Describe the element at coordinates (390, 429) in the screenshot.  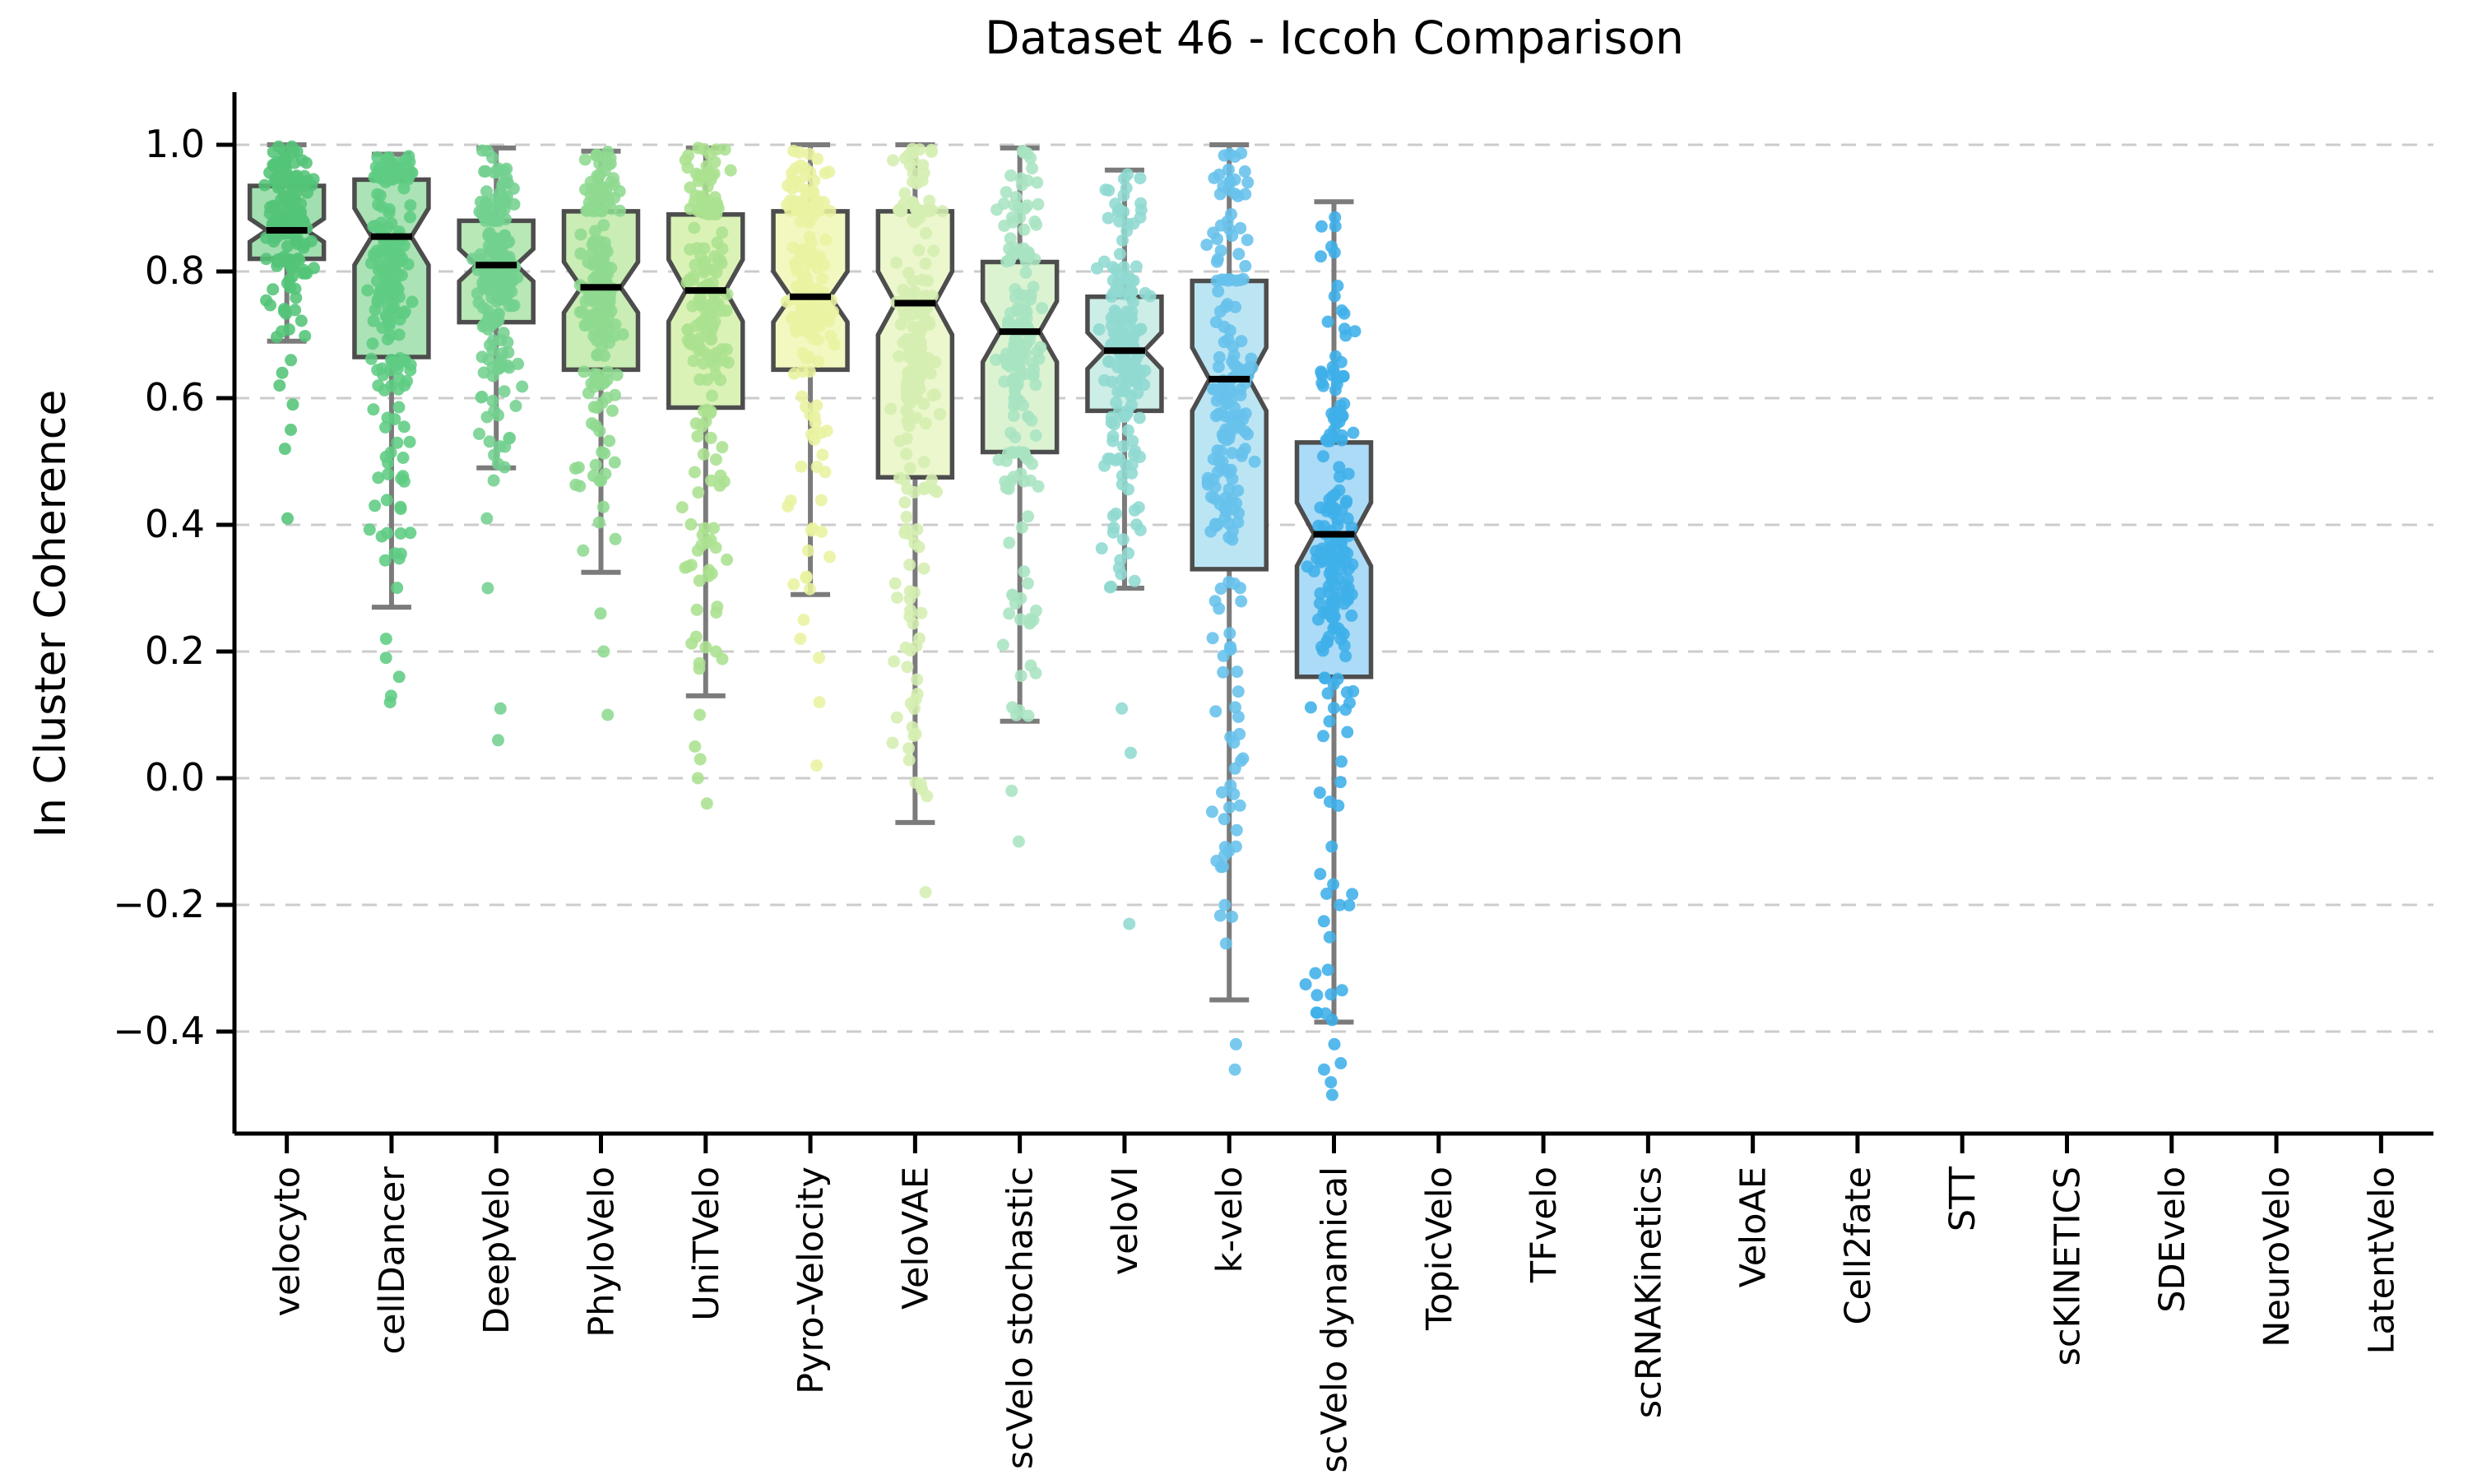
I see `strip-points-cellDancer` at that location.